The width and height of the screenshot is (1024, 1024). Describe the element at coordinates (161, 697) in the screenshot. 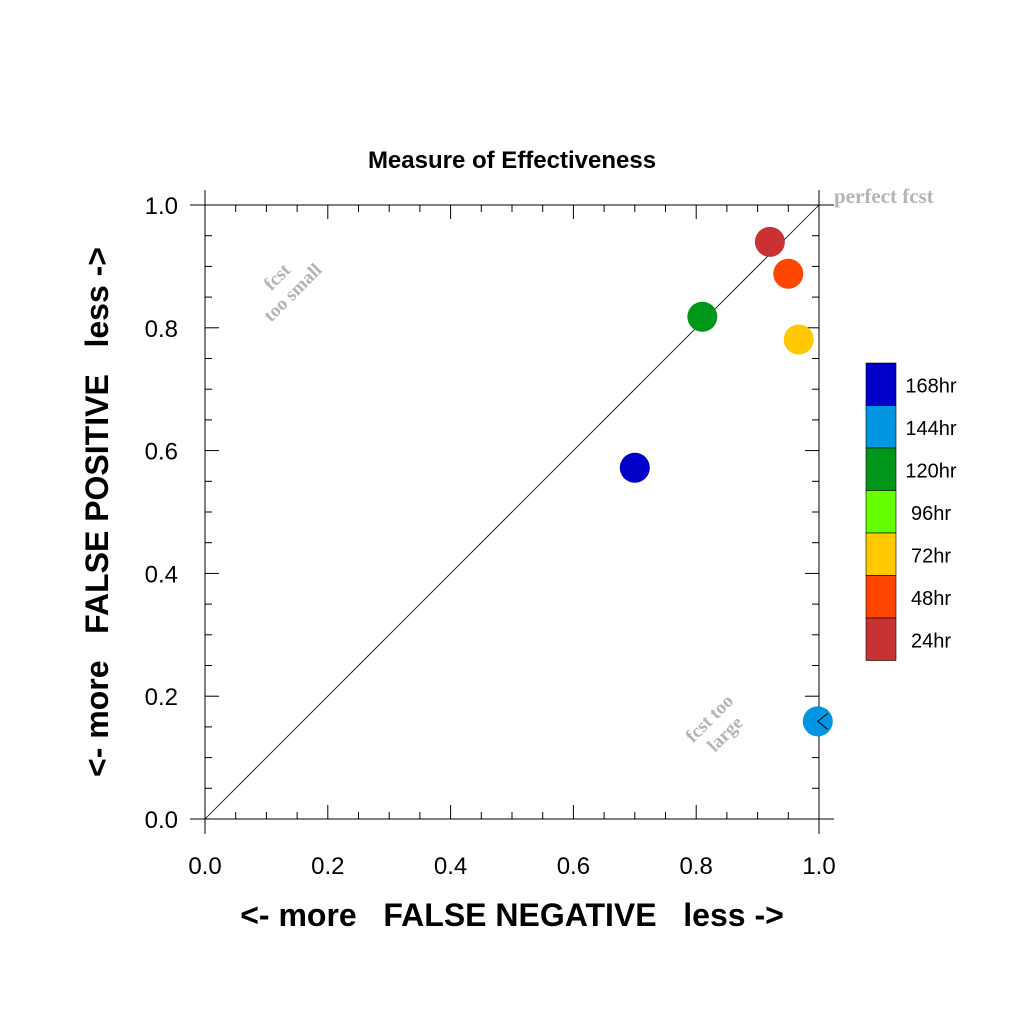

I see `y-tick-label: 0.2` at that location.